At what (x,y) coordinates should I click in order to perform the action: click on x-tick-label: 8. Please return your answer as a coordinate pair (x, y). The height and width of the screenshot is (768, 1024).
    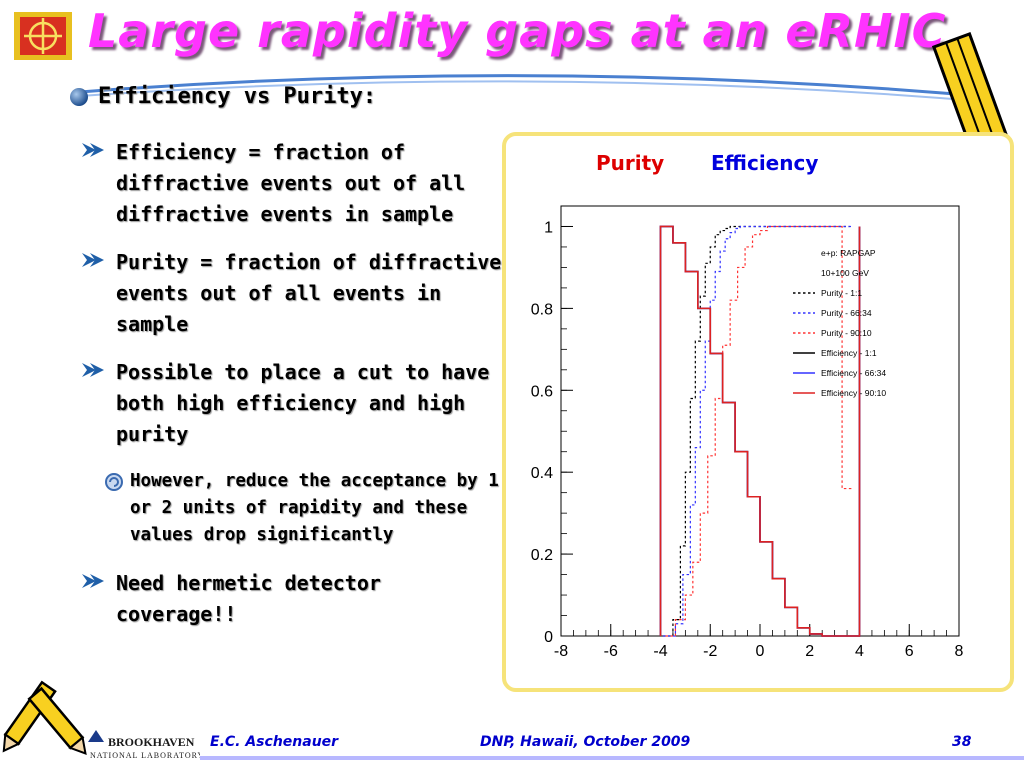
    Looking at the image, I should click on (959, 651).